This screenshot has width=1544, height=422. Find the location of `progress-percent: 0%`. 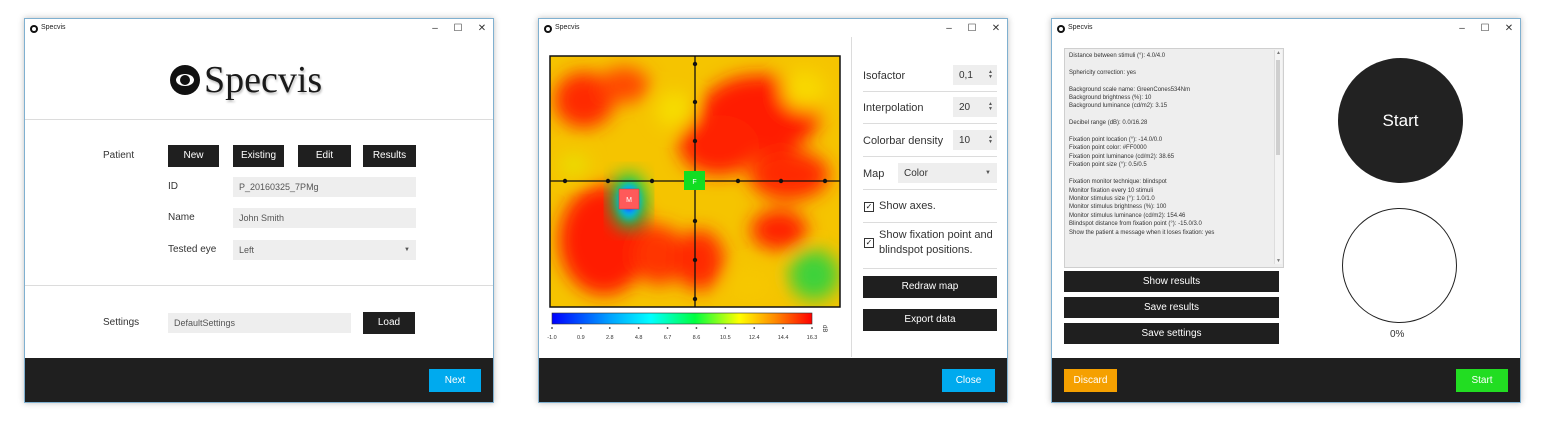

progress-percent: 0% is located at coordinates (1397, 334).